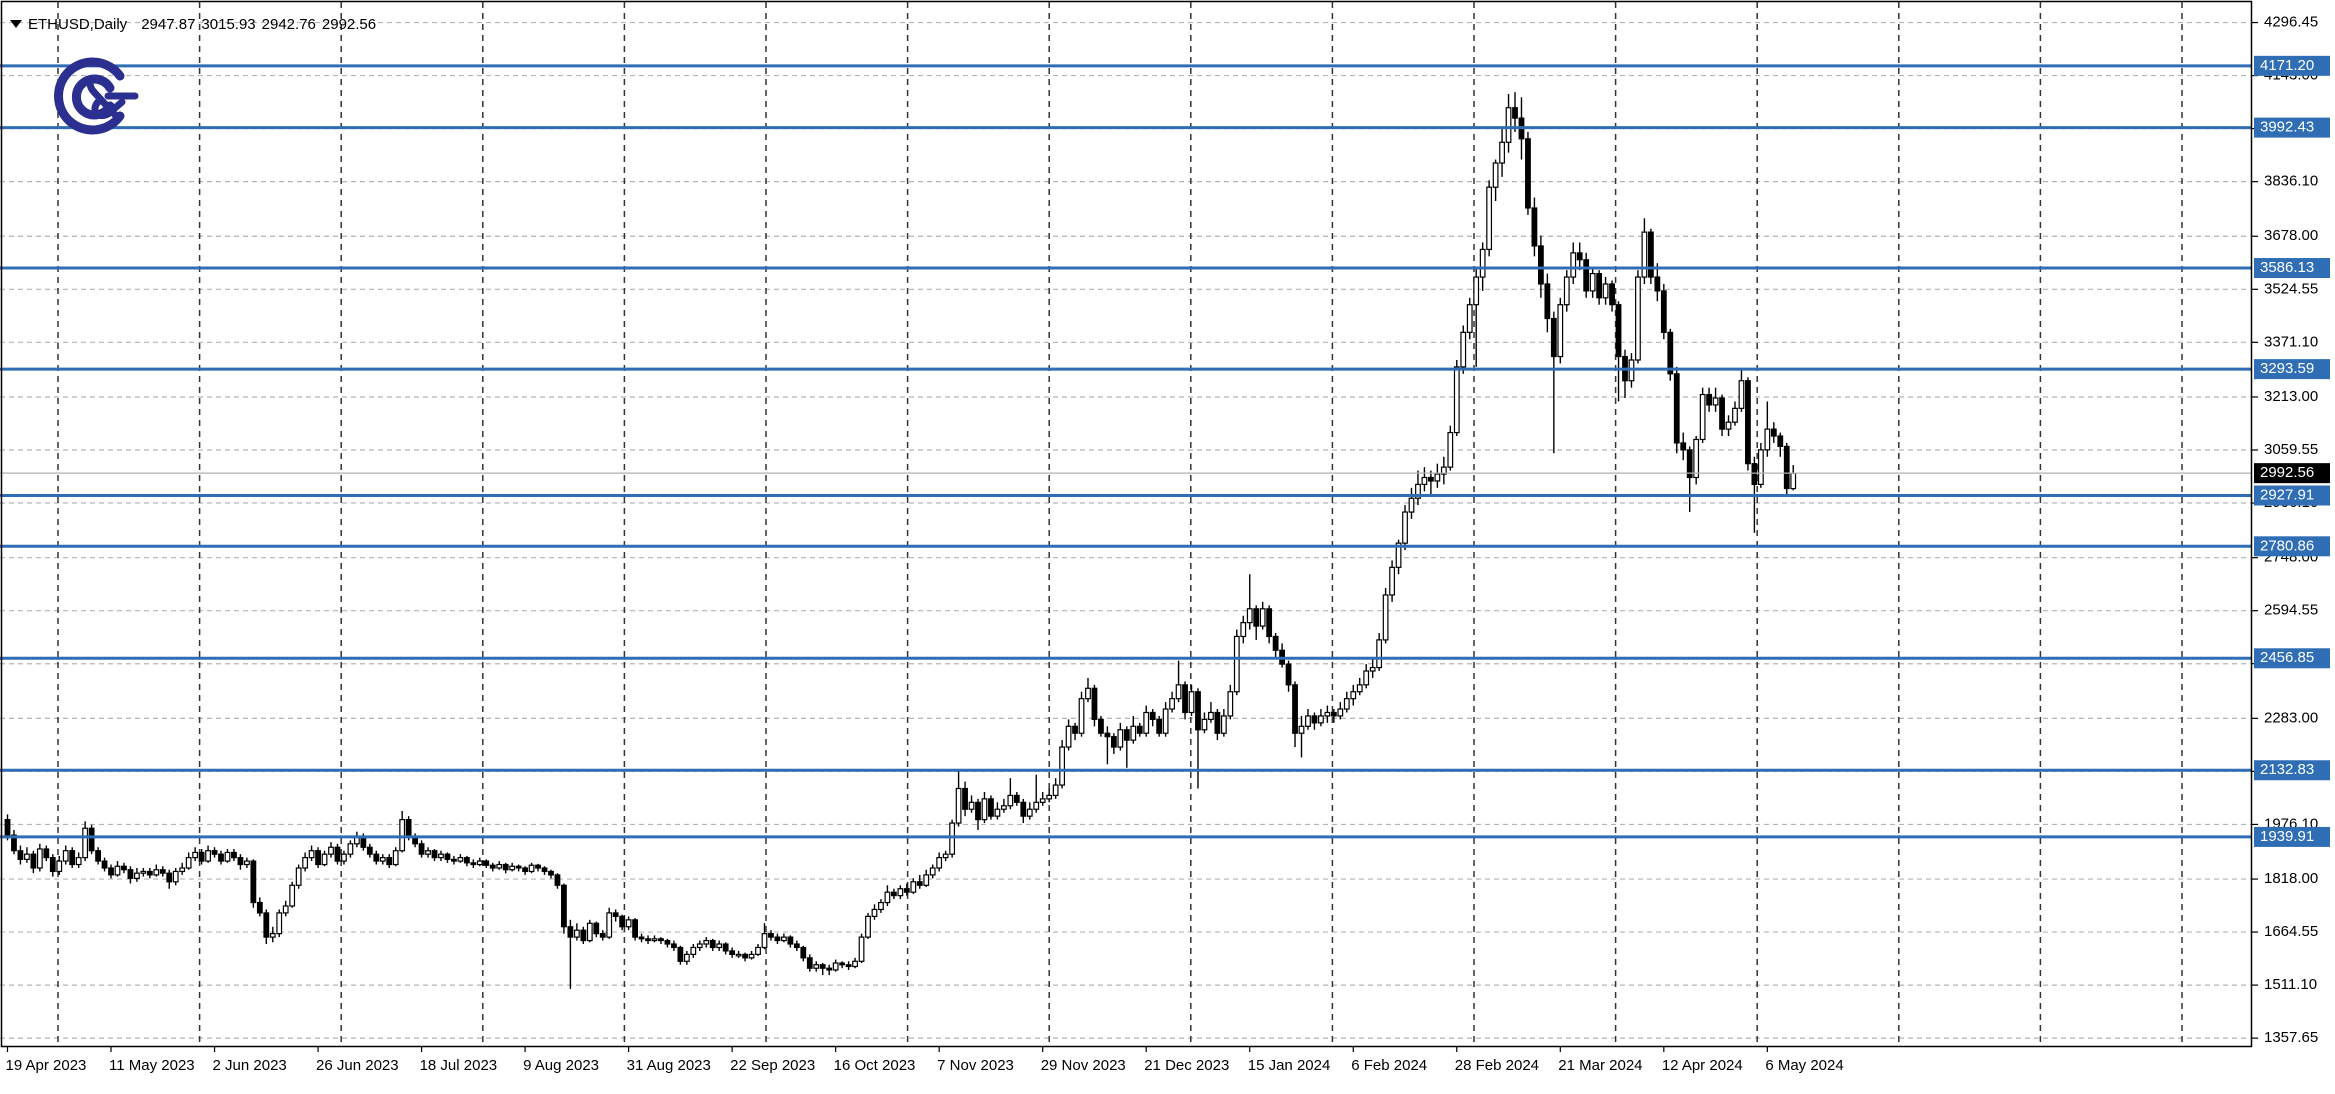  I want to click on y-tick-label: 1664.55, so click(2291, 931).